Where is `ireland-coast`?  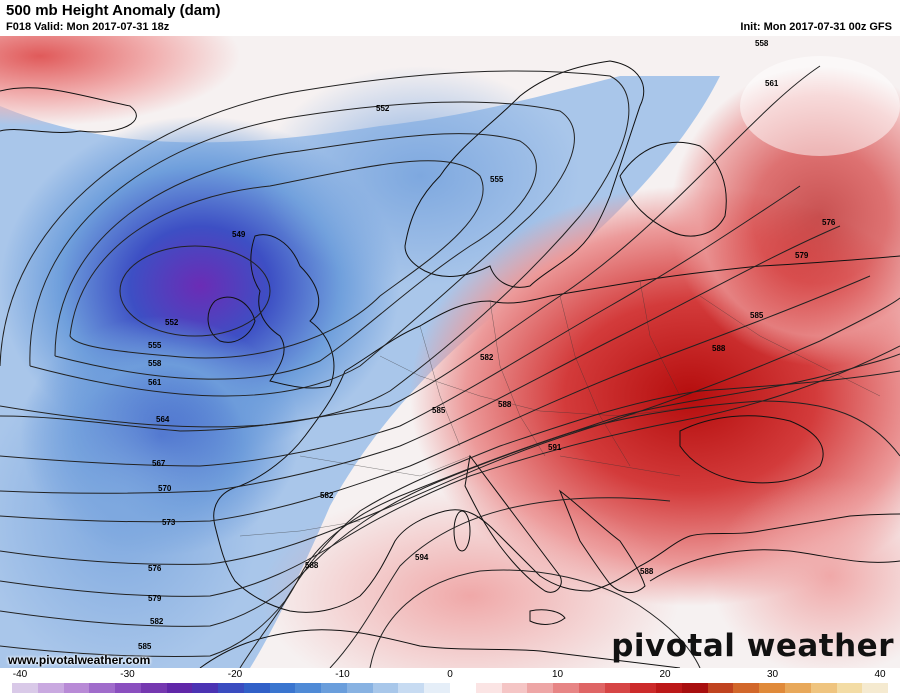
ireland-coast is located at coordinates (231, 319).